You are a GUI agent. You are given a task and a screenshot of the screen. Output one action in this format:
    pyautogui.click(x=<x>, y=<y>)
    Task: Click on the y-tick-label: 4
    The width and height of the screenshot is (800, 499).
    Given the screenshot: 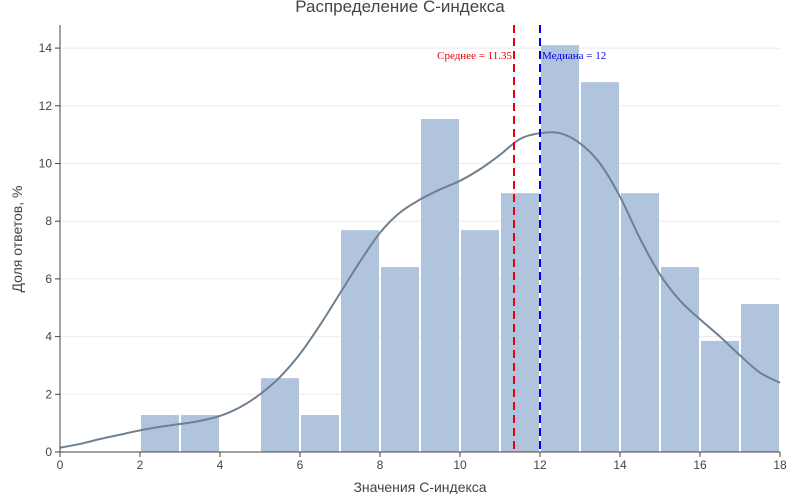 What is the action you would take?
    pyautogui.click(x=48, y=337)
    